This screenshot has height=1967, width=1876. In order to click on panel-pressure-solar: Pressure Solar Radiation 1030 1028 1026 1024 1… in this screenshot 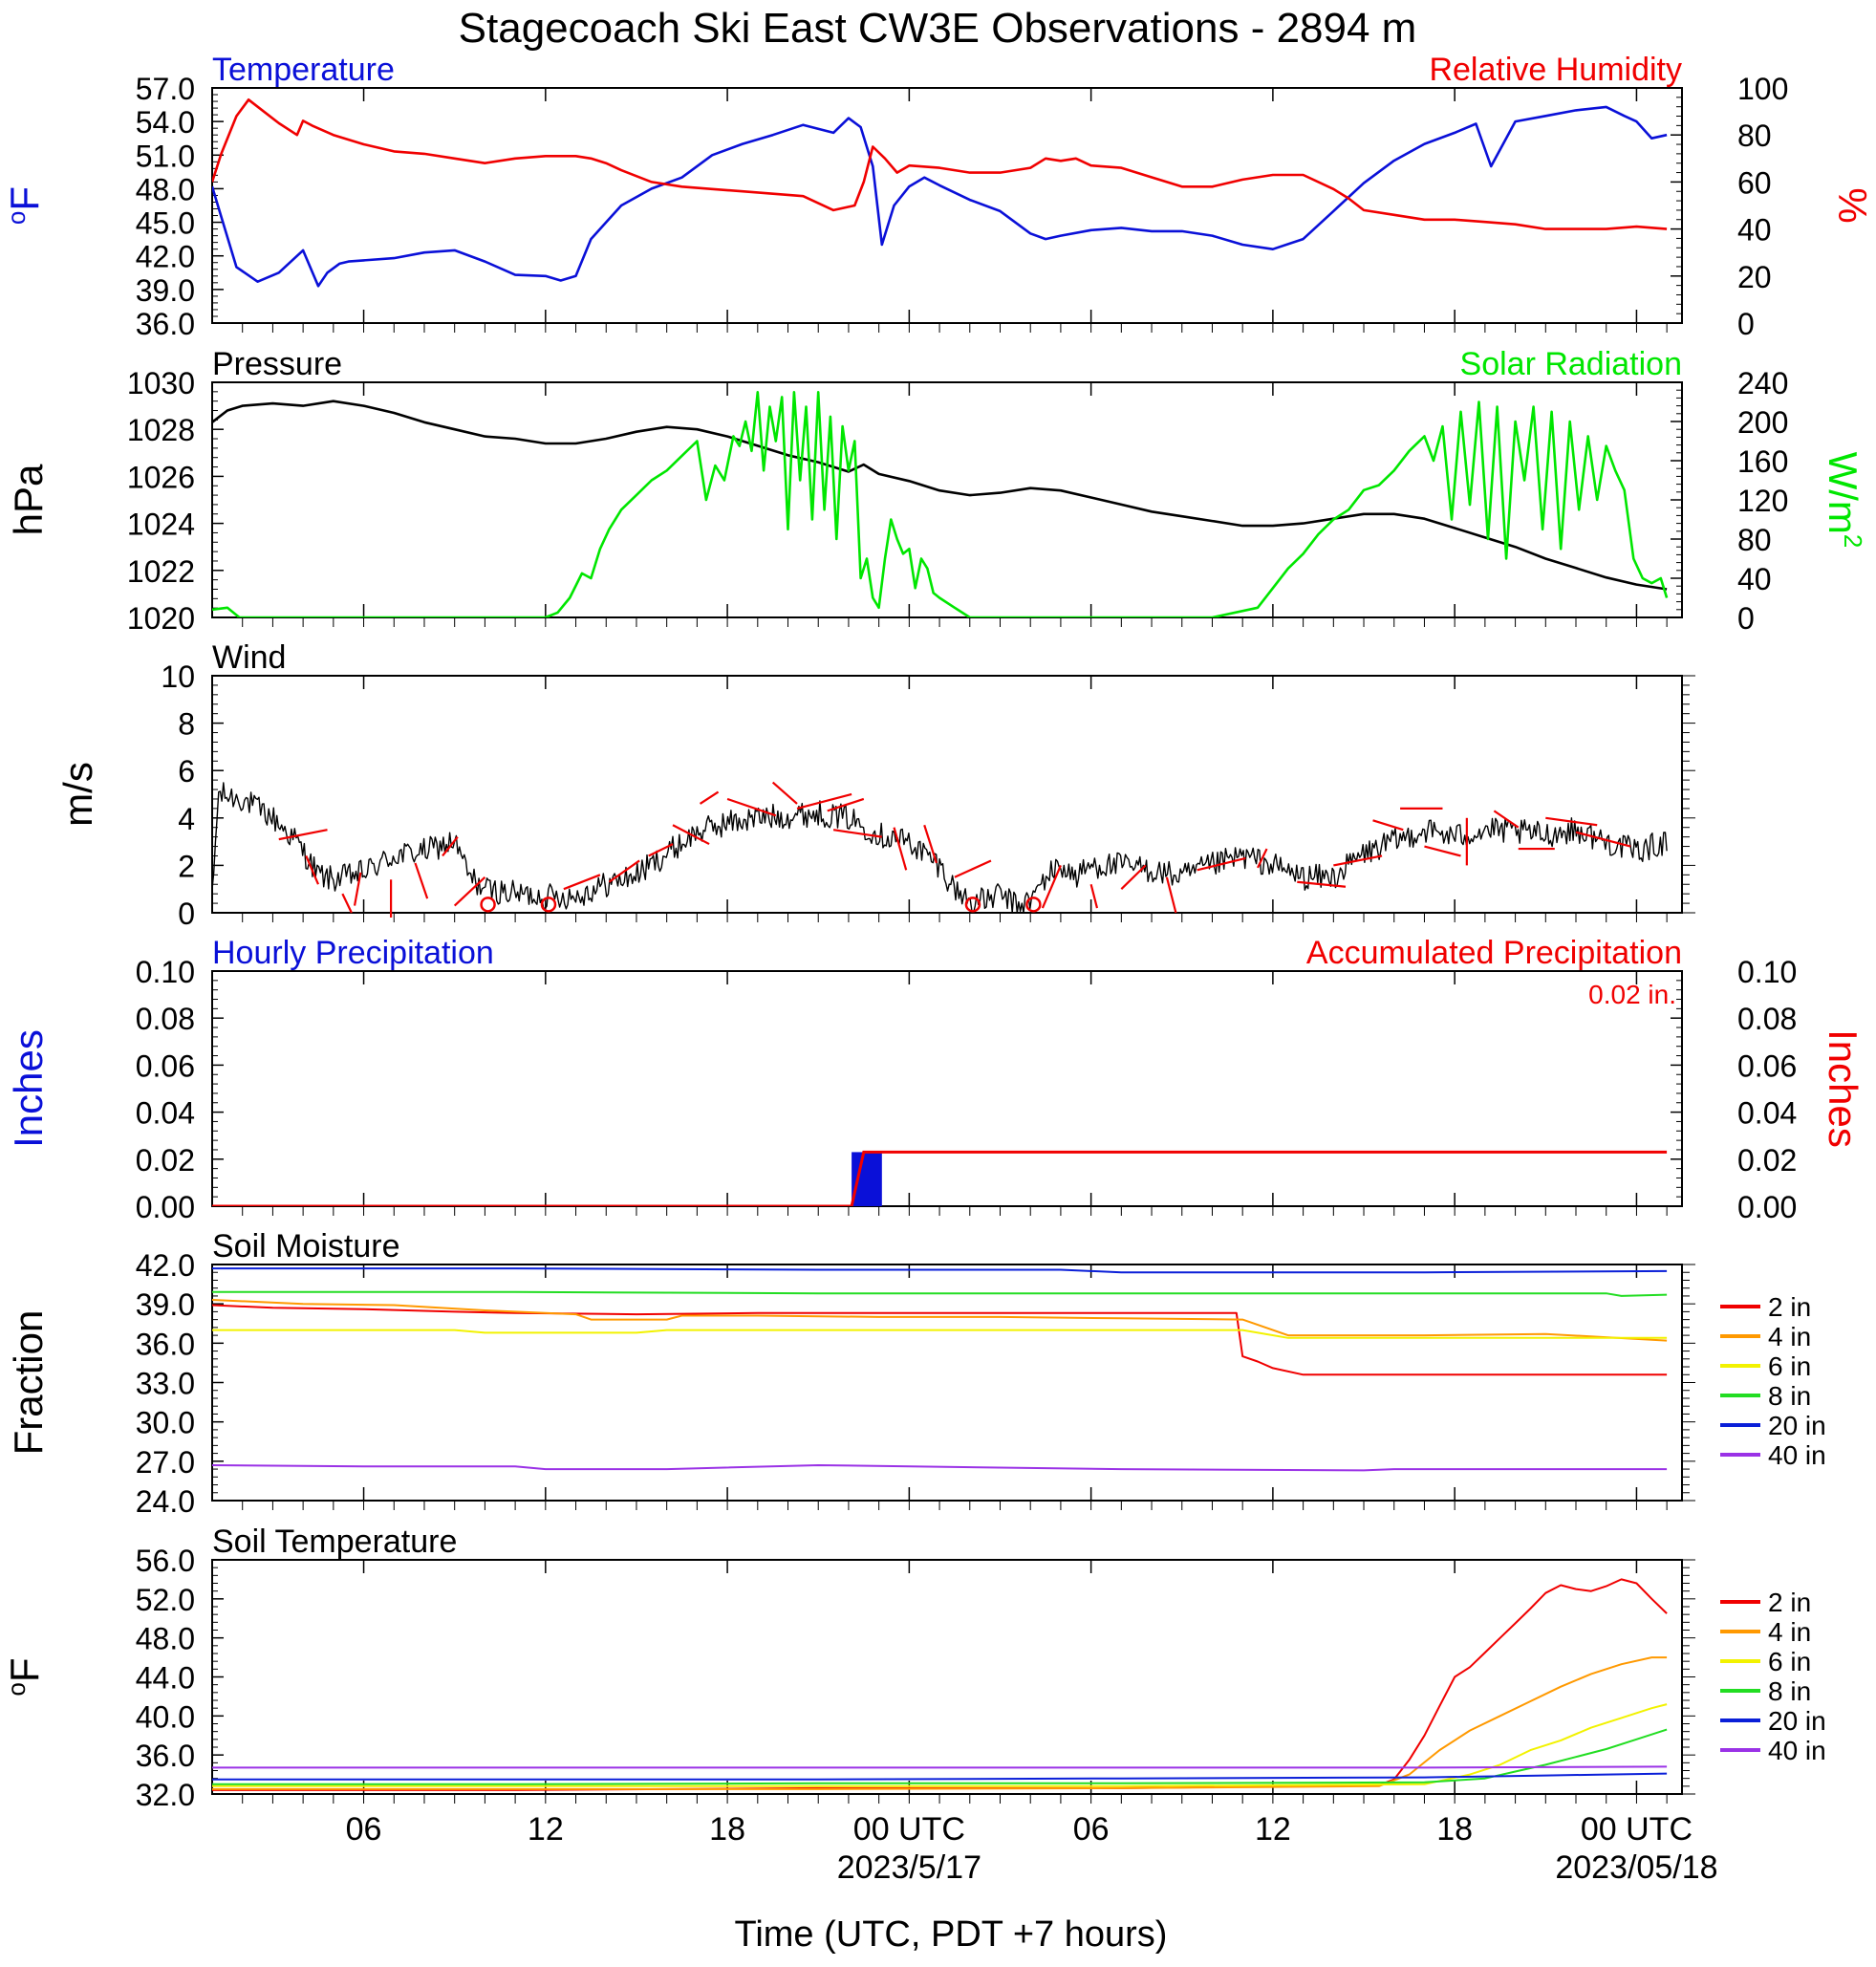, I will do `click(936, 491)`.